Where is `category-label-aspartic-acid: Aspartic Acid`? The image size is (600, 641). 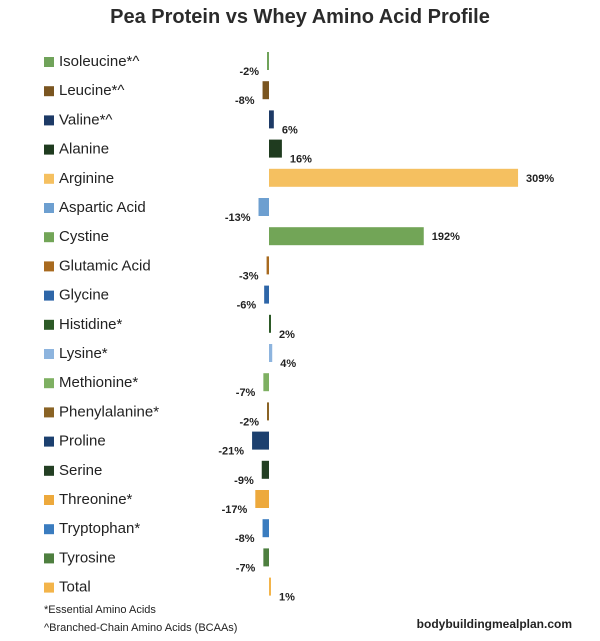 category-label-aspartic-acid: Aspartic Acid is located at coordinates (102, 207).